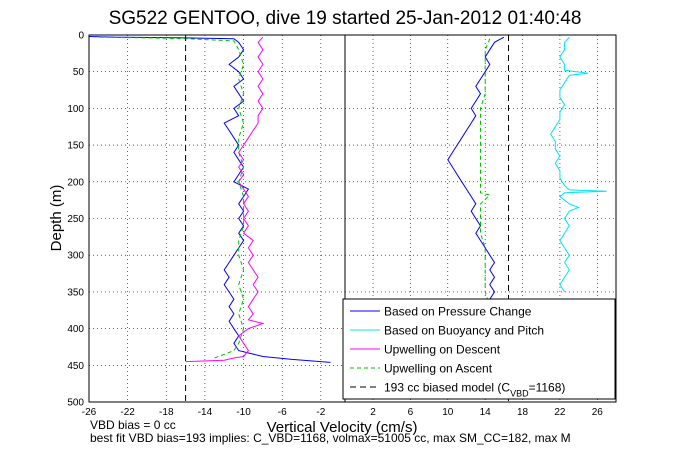 Image resolution: width=681 pixels, height=454 pixels. What do you see at coordinates (205, 412) in the screenshot?
I see `x-tick-descent--14: -14` at bounding box center [205, 412].